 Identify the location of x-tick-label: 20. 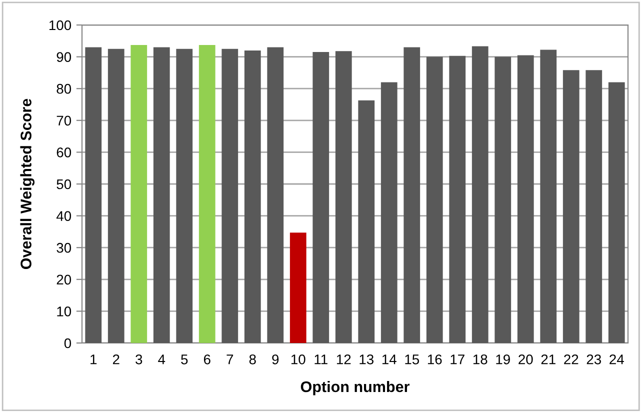
(525, 359).